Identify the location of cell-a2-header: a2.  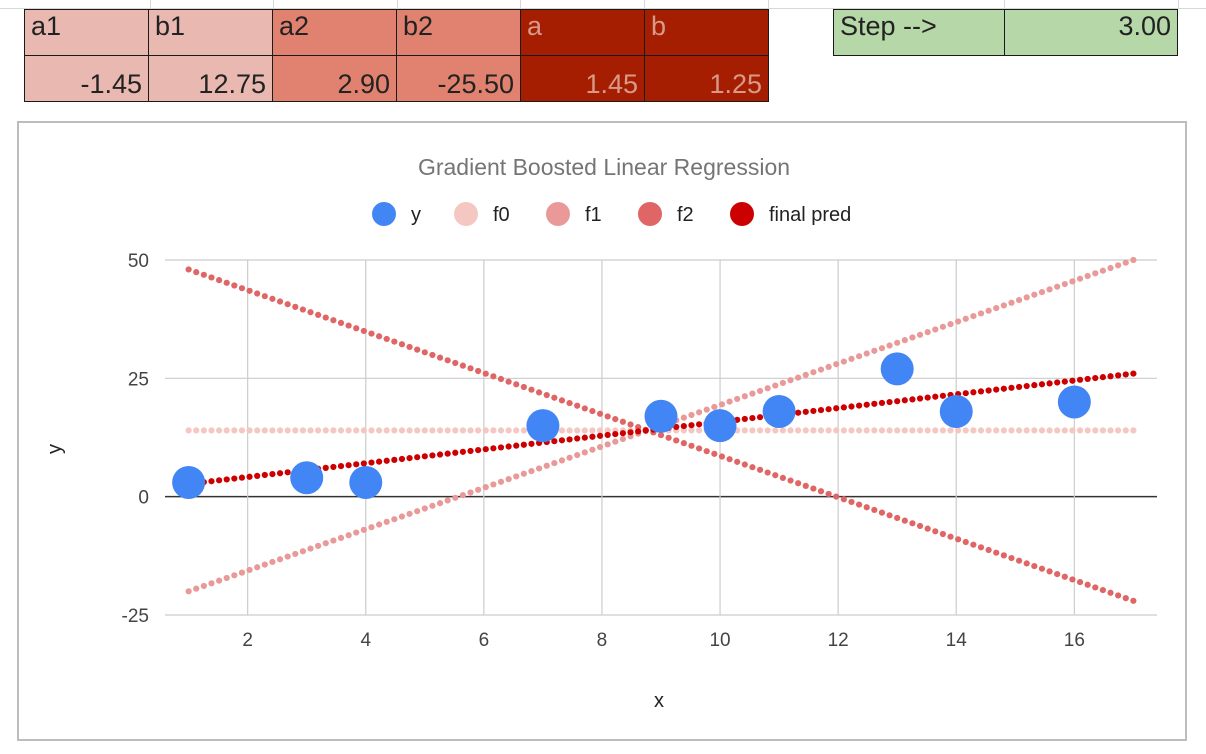
(334, 32).